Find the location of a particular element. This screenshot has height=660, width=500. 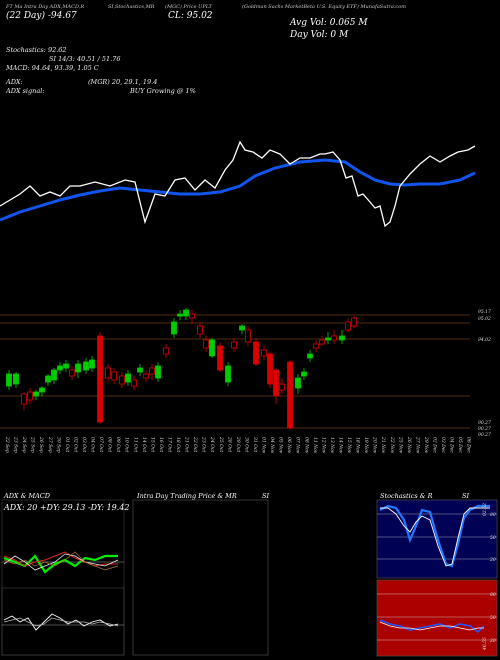

date-tick-label: 21 Nov is located at coordinates (383, 445).